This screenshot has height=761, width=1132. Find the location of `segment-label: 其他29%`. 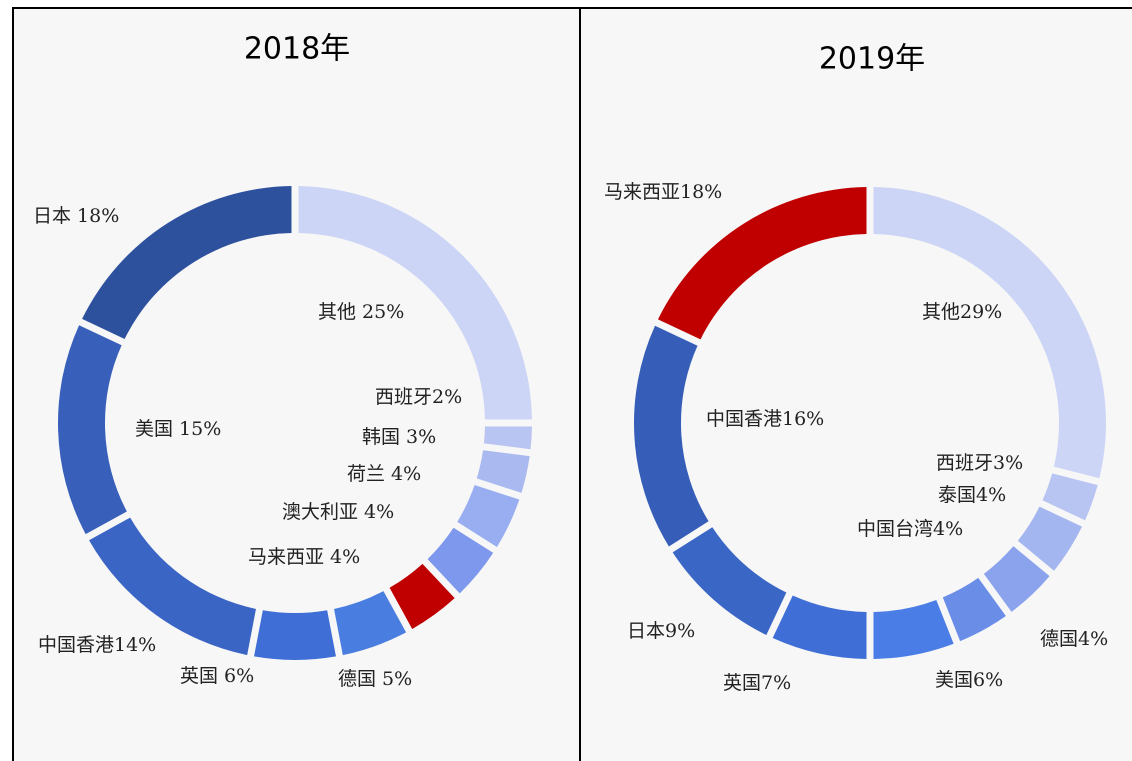

segment-label: 其他29% is located at coordinates (962, 312).